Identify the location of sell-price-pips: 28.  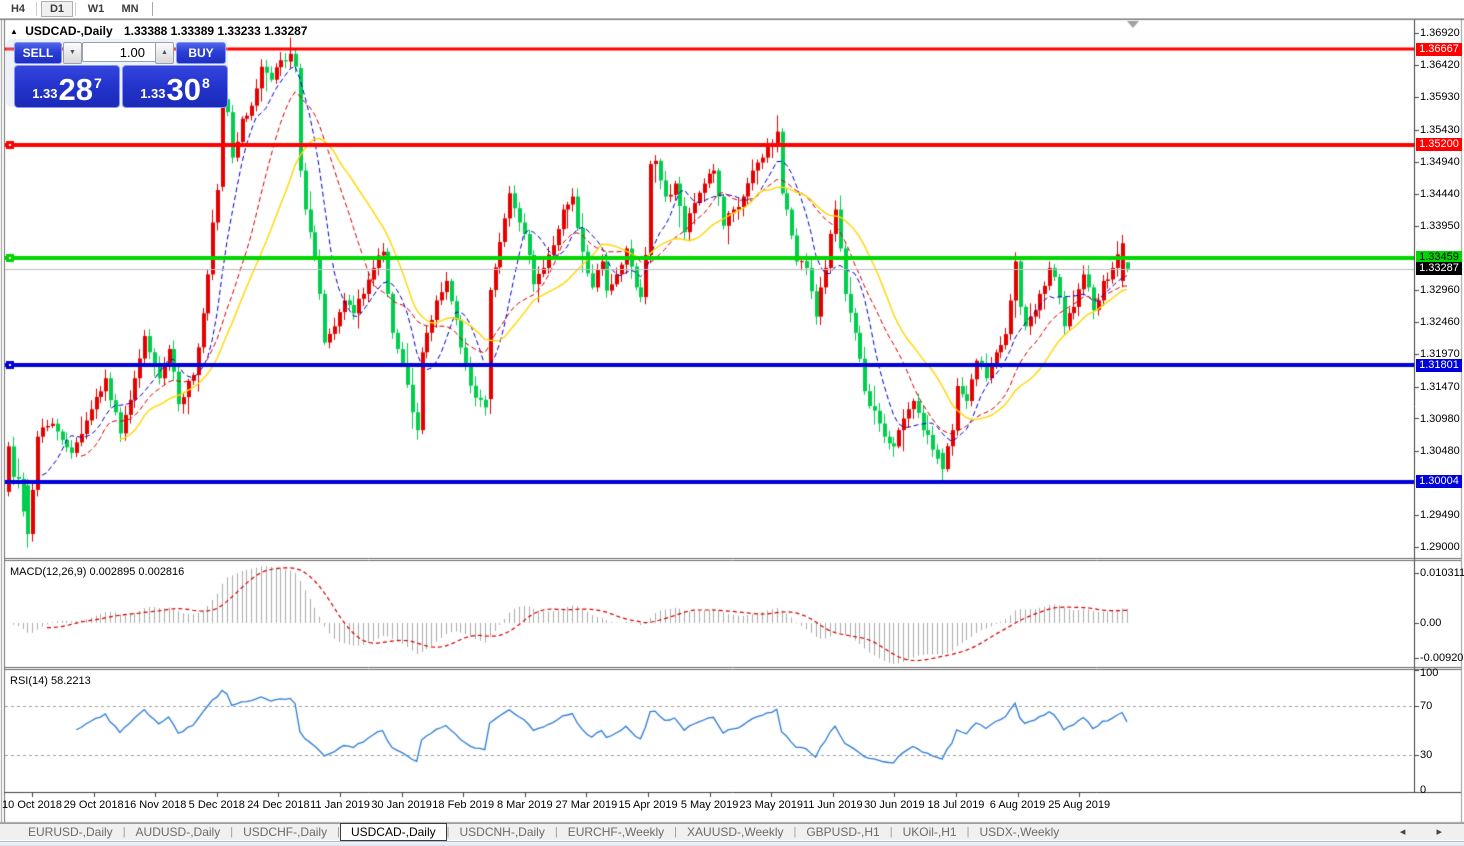
(75, 89).